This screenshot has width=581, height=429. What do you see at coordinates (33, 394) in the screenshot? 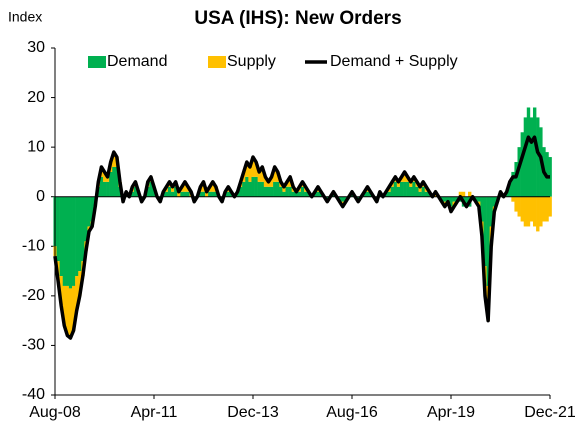
I see `y-tick-label: -40` at bounding box center [33, 394].